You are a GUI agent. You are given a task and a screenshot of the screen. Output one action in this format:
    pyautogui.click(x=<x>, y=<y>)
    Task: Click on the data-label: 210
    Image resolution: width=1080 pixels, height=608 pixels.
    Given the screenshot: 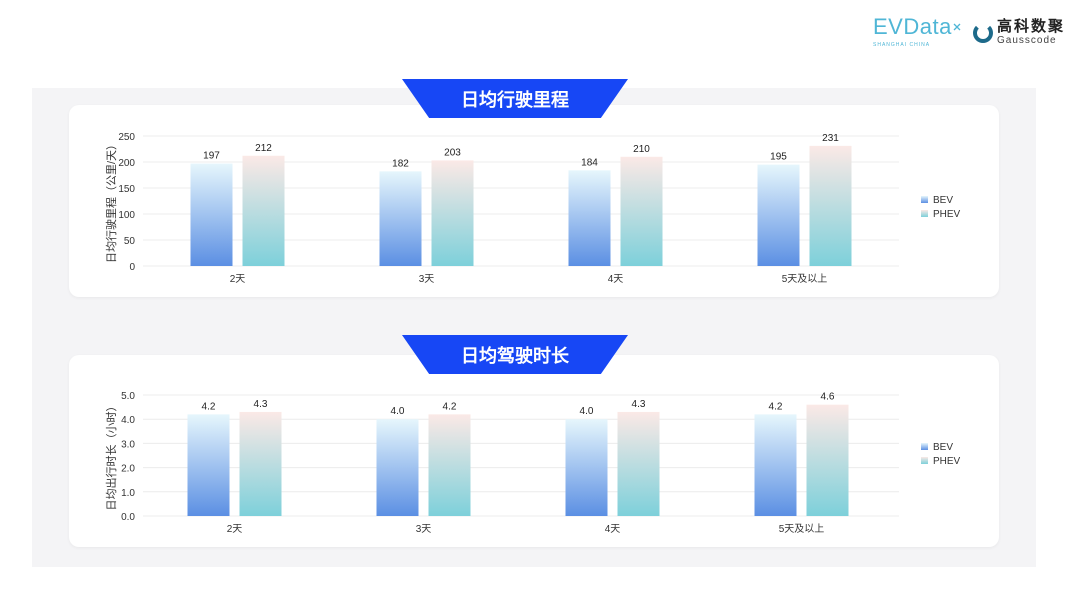 What is the action you would take?
    pyautogui.click(x=641, y=149)
    